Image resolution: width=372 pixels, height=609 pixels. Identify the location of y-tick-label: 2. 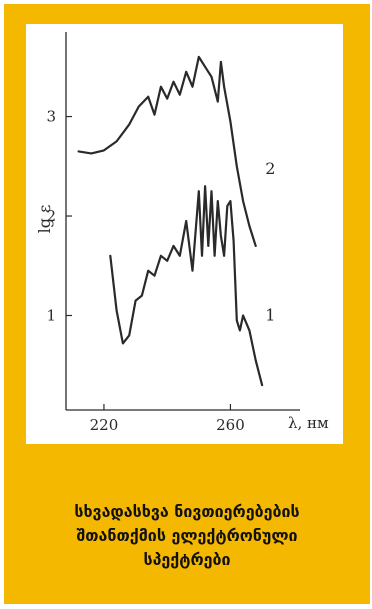
(51, 216).